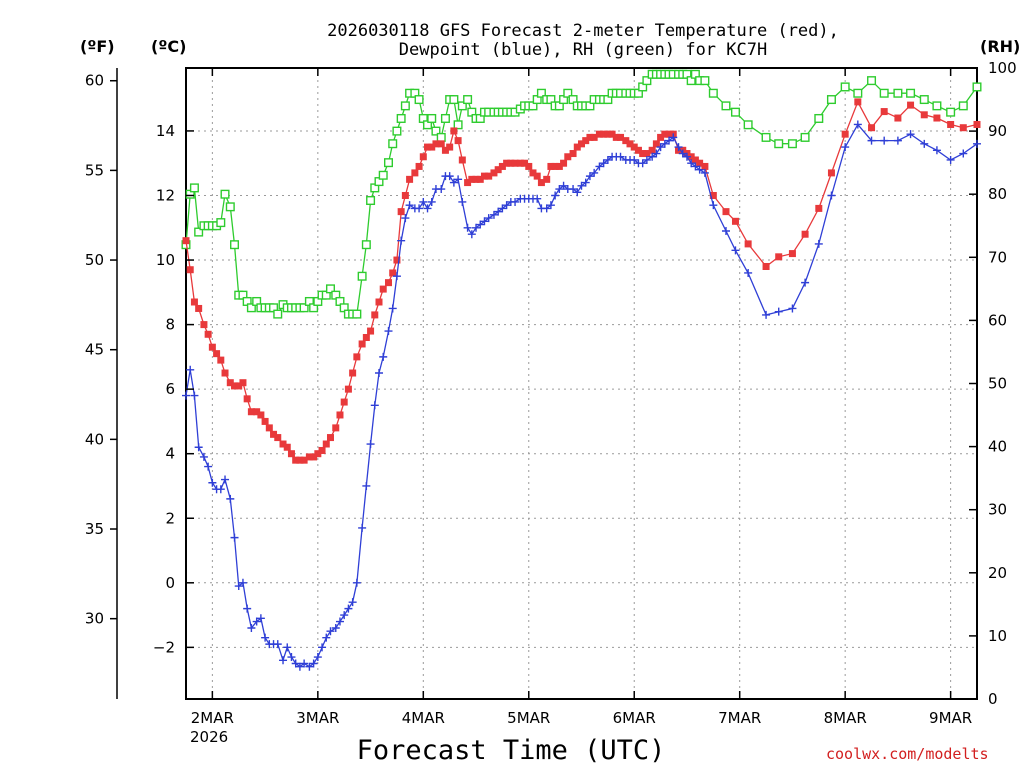 The height and width of the screenshot is (768, 1024). I want to click on rh-tick-label: 60, so click(997, 320).